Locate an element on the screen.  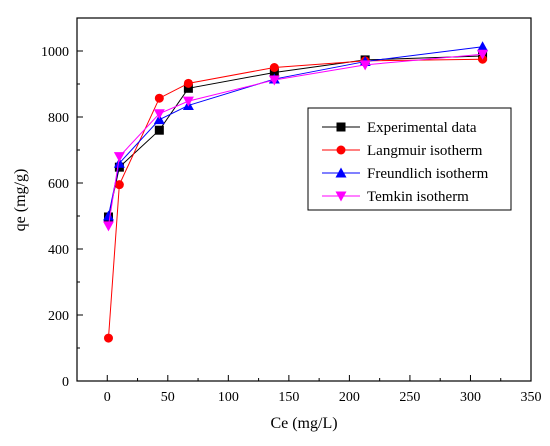
y-tick-label: 200 is located at coordinates (58, 316).